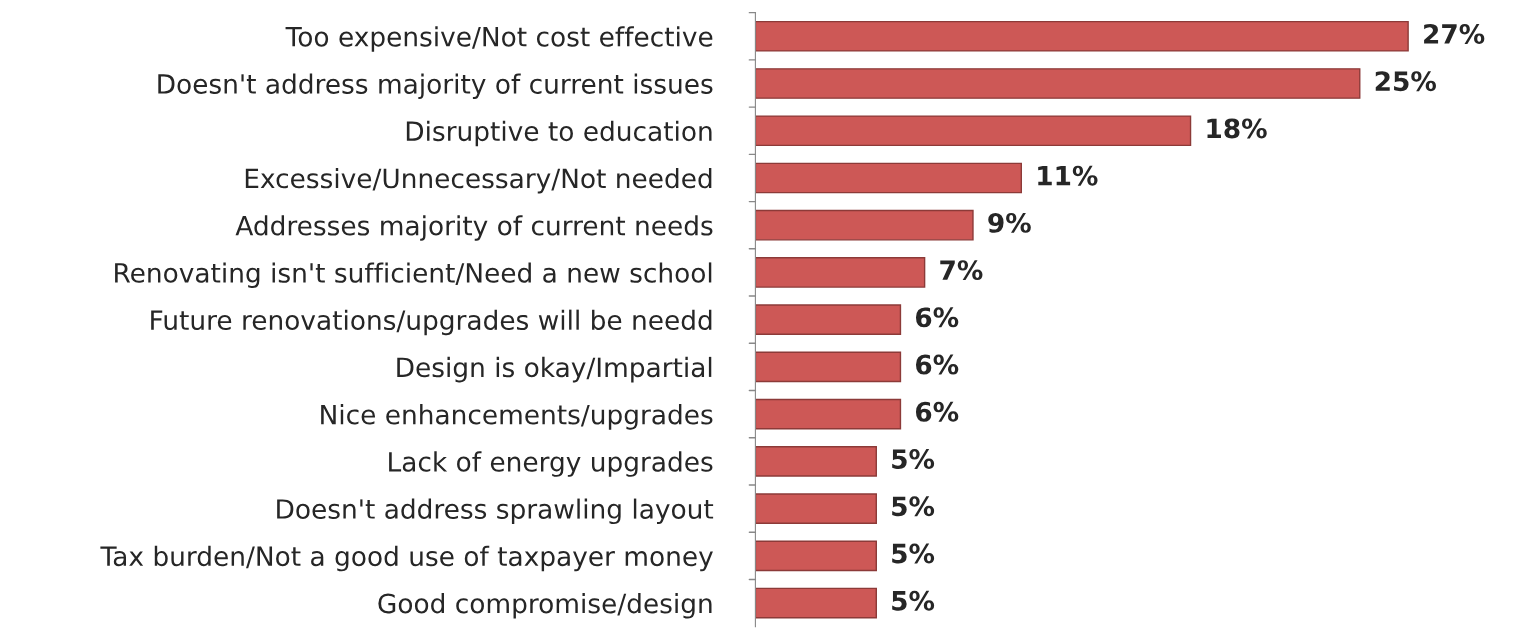  I want to click on y-tick-label: Lack of energy upgrades, so click(551, 464).